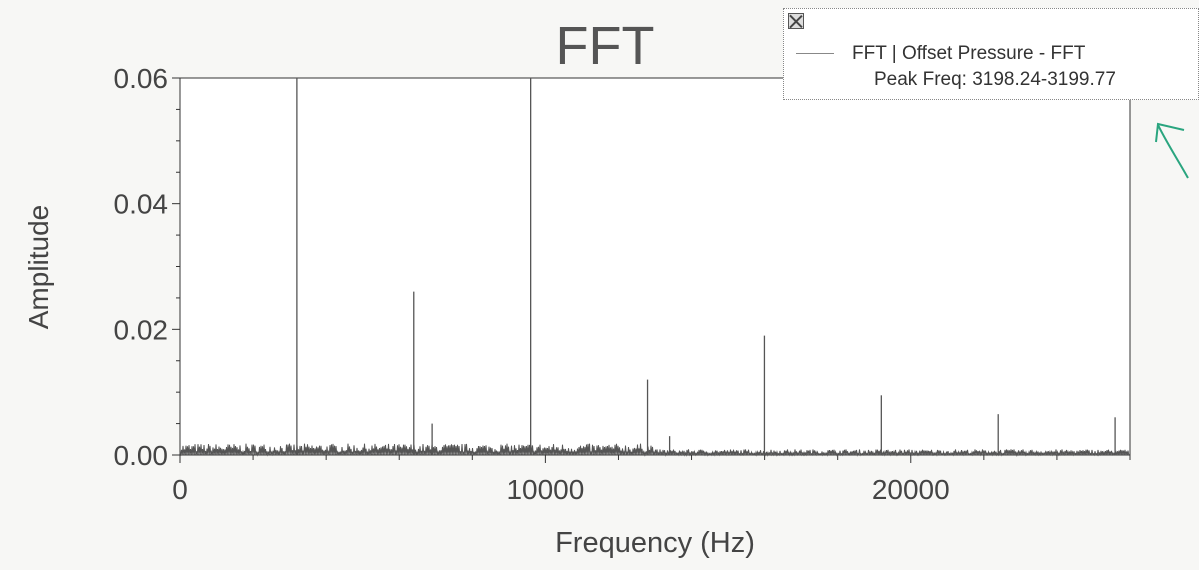 The image size is (1199, 570). What do you see at coordinates (1170, 132) in the screenshot?
I see `annotation-arrow-head` at bounding box center [1170, 132].